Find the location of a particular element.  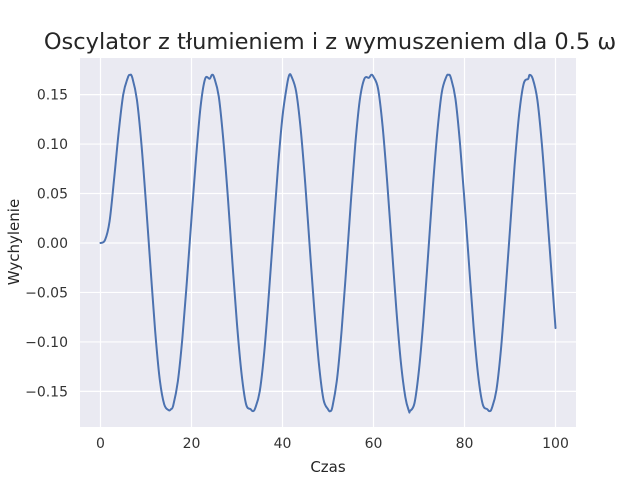

x-tick-label: 100 is located at coordinates (555, 444).